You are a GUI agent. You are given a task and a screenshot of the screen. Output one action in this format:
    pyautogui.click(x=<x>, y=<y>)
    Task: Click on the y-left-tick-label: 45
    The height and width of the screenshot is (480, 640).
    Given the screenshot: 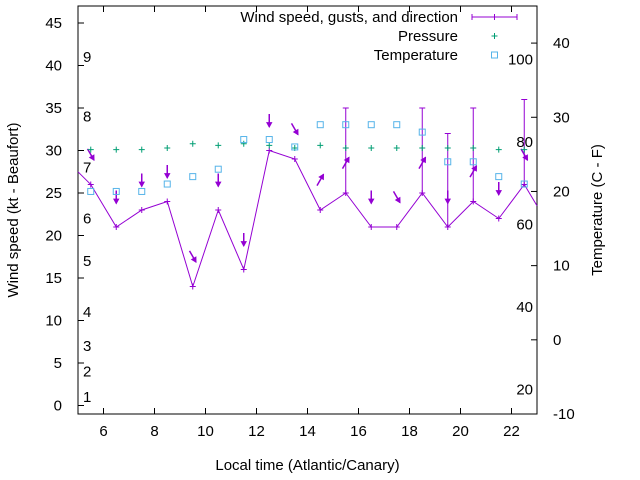 What is the action you would take?
    pyautogui.click(x=53, y=23)
    